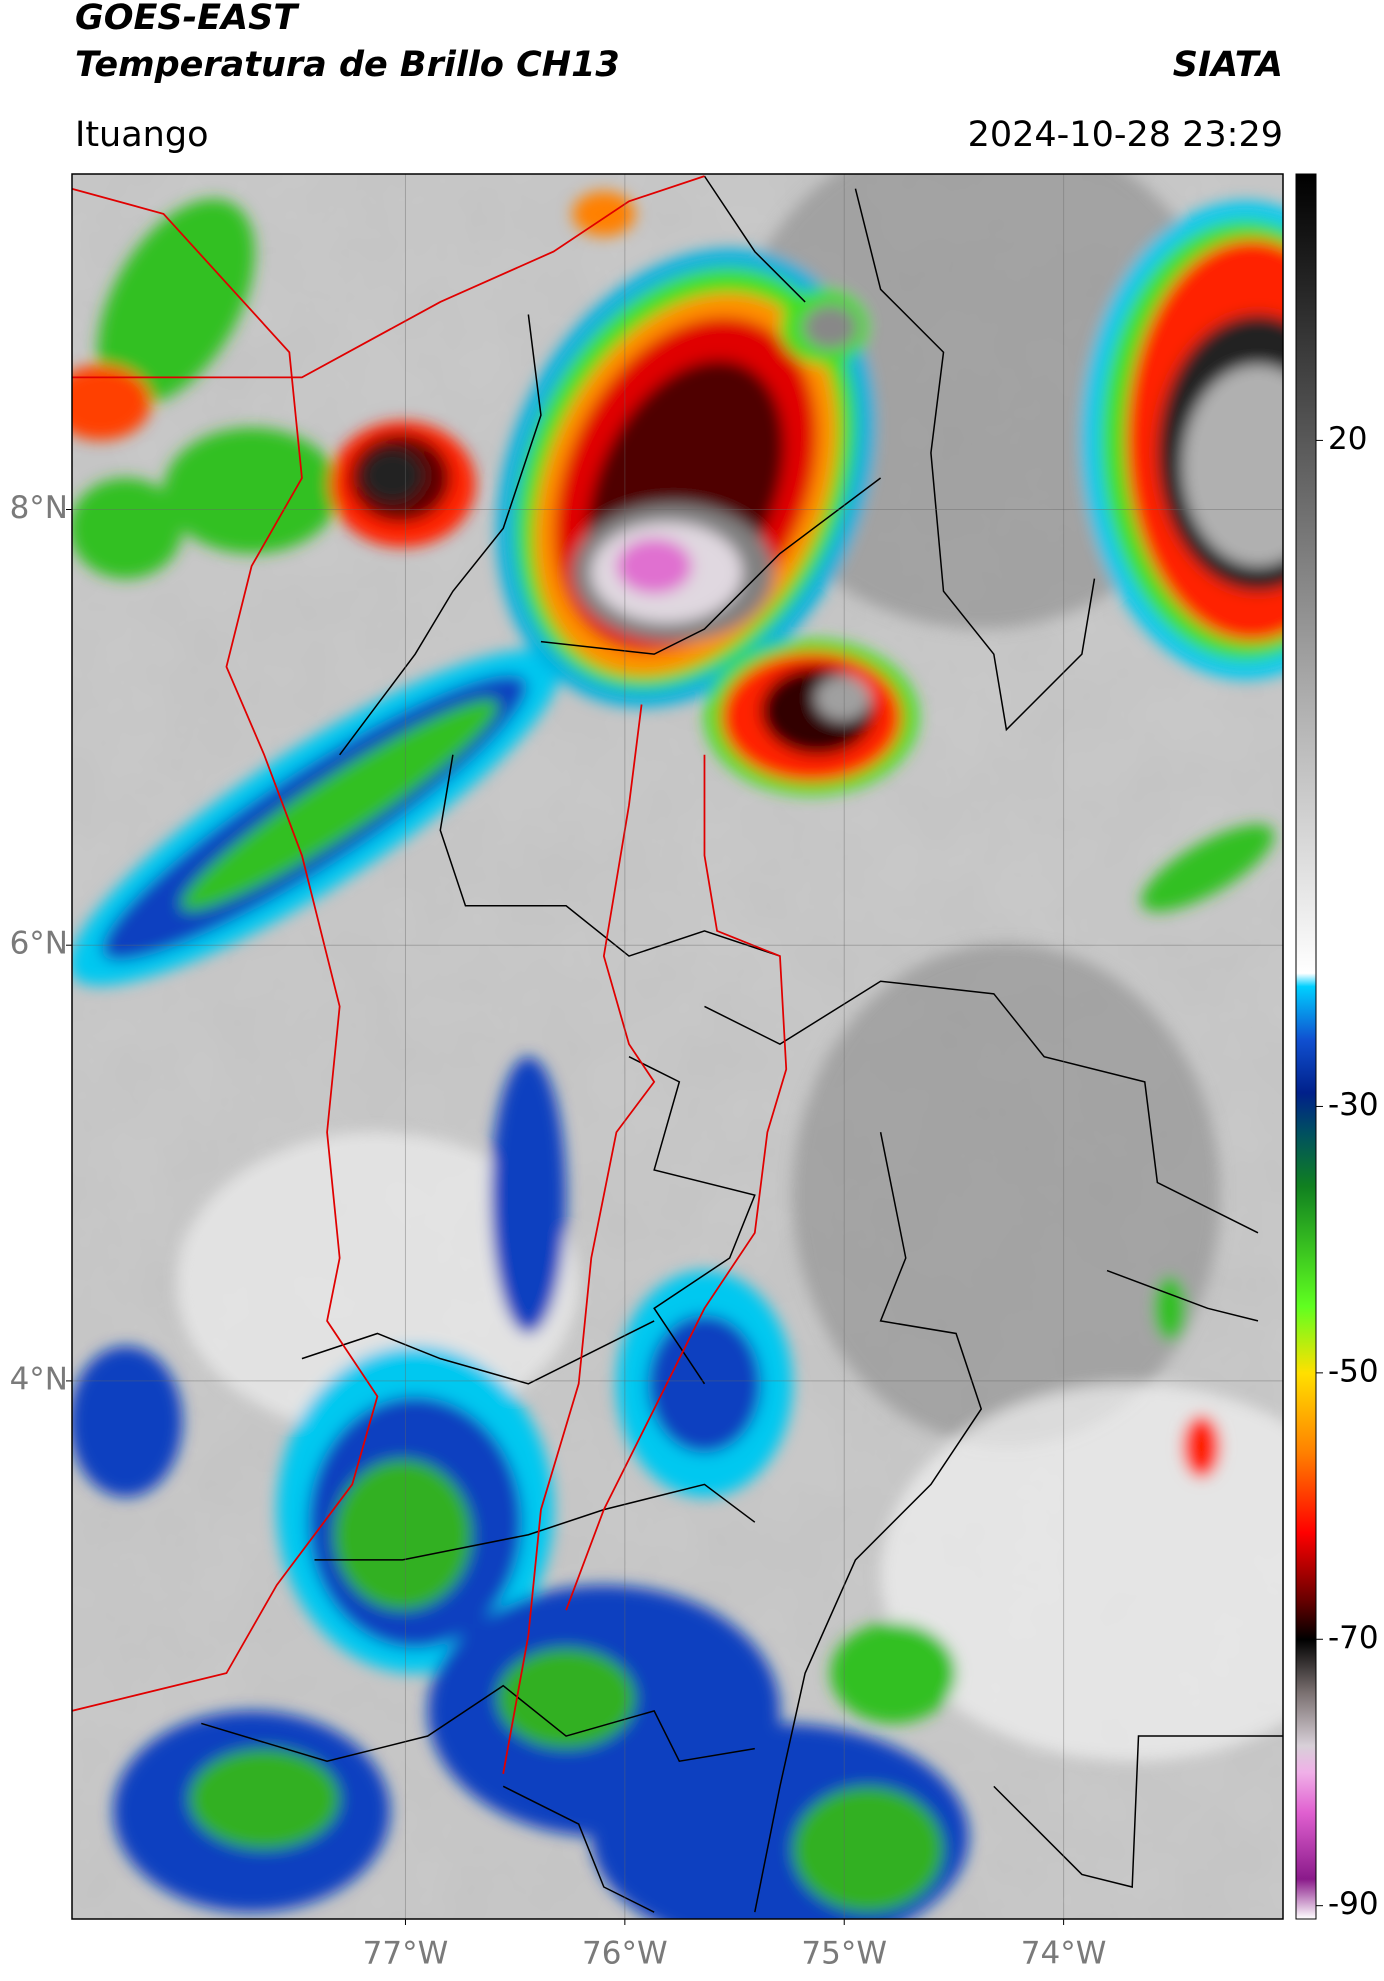  I want to click on colorbar-tick-label: -30, so click(1353, 1105).